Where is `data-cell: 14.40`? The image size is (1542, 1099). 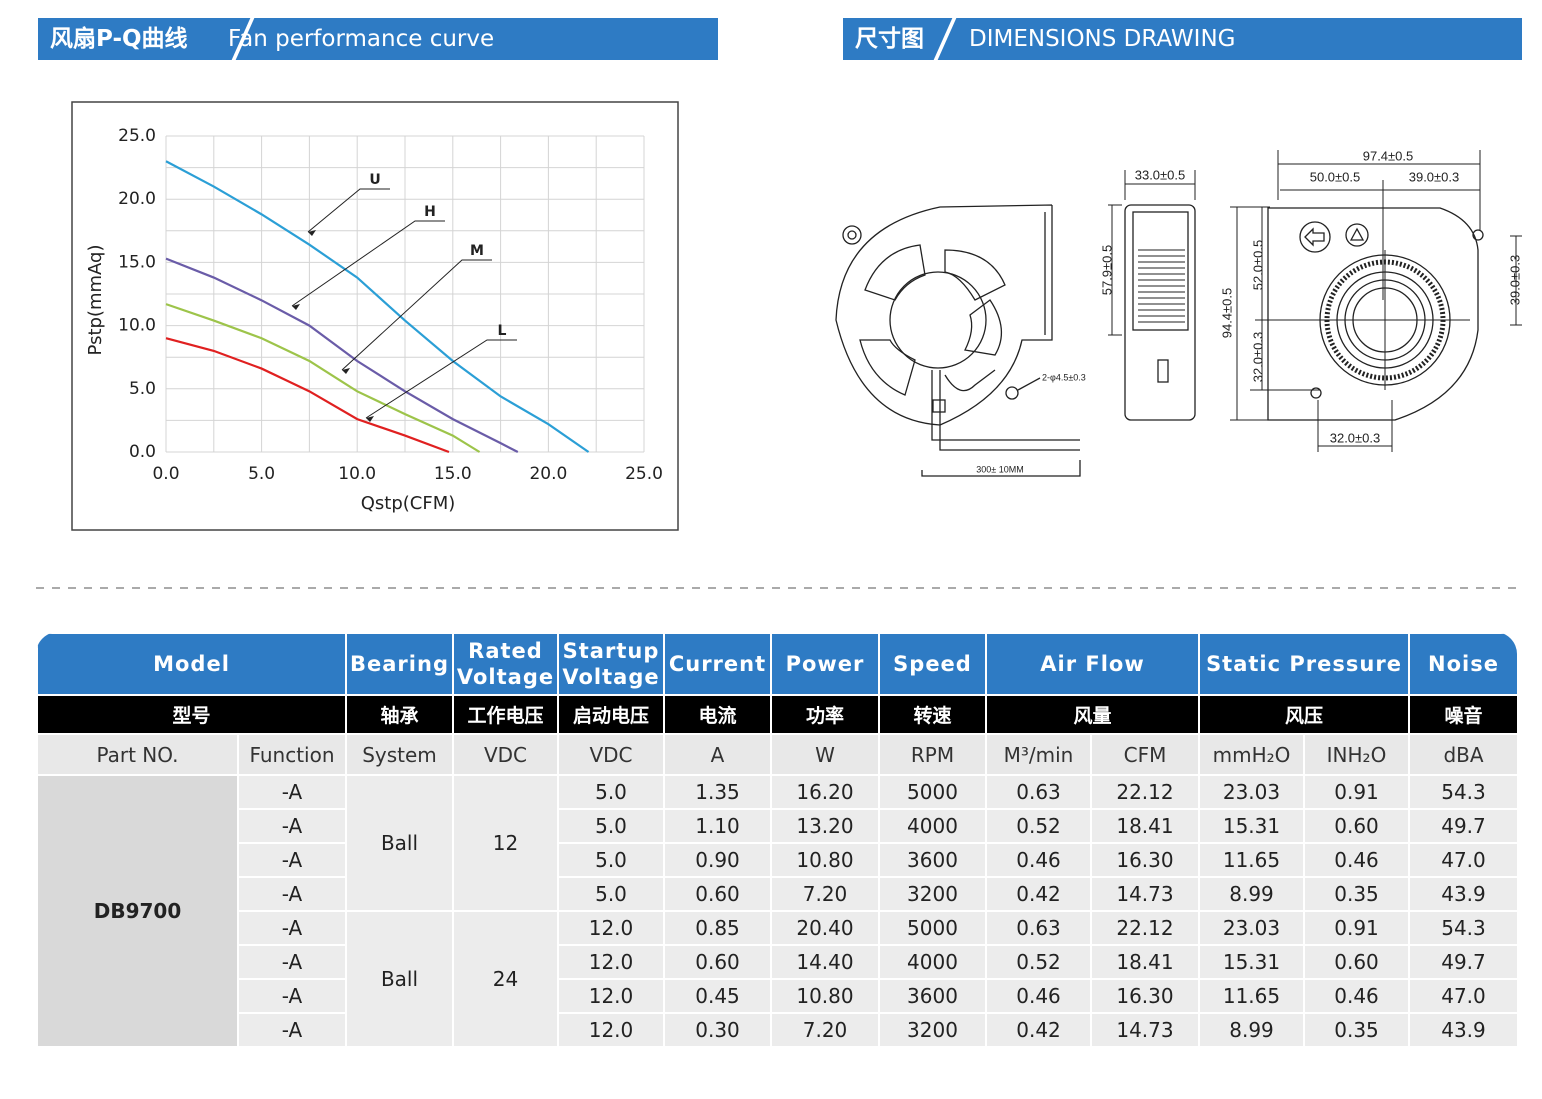
data-cell: 14.40 is located at coordinates (825, 962).